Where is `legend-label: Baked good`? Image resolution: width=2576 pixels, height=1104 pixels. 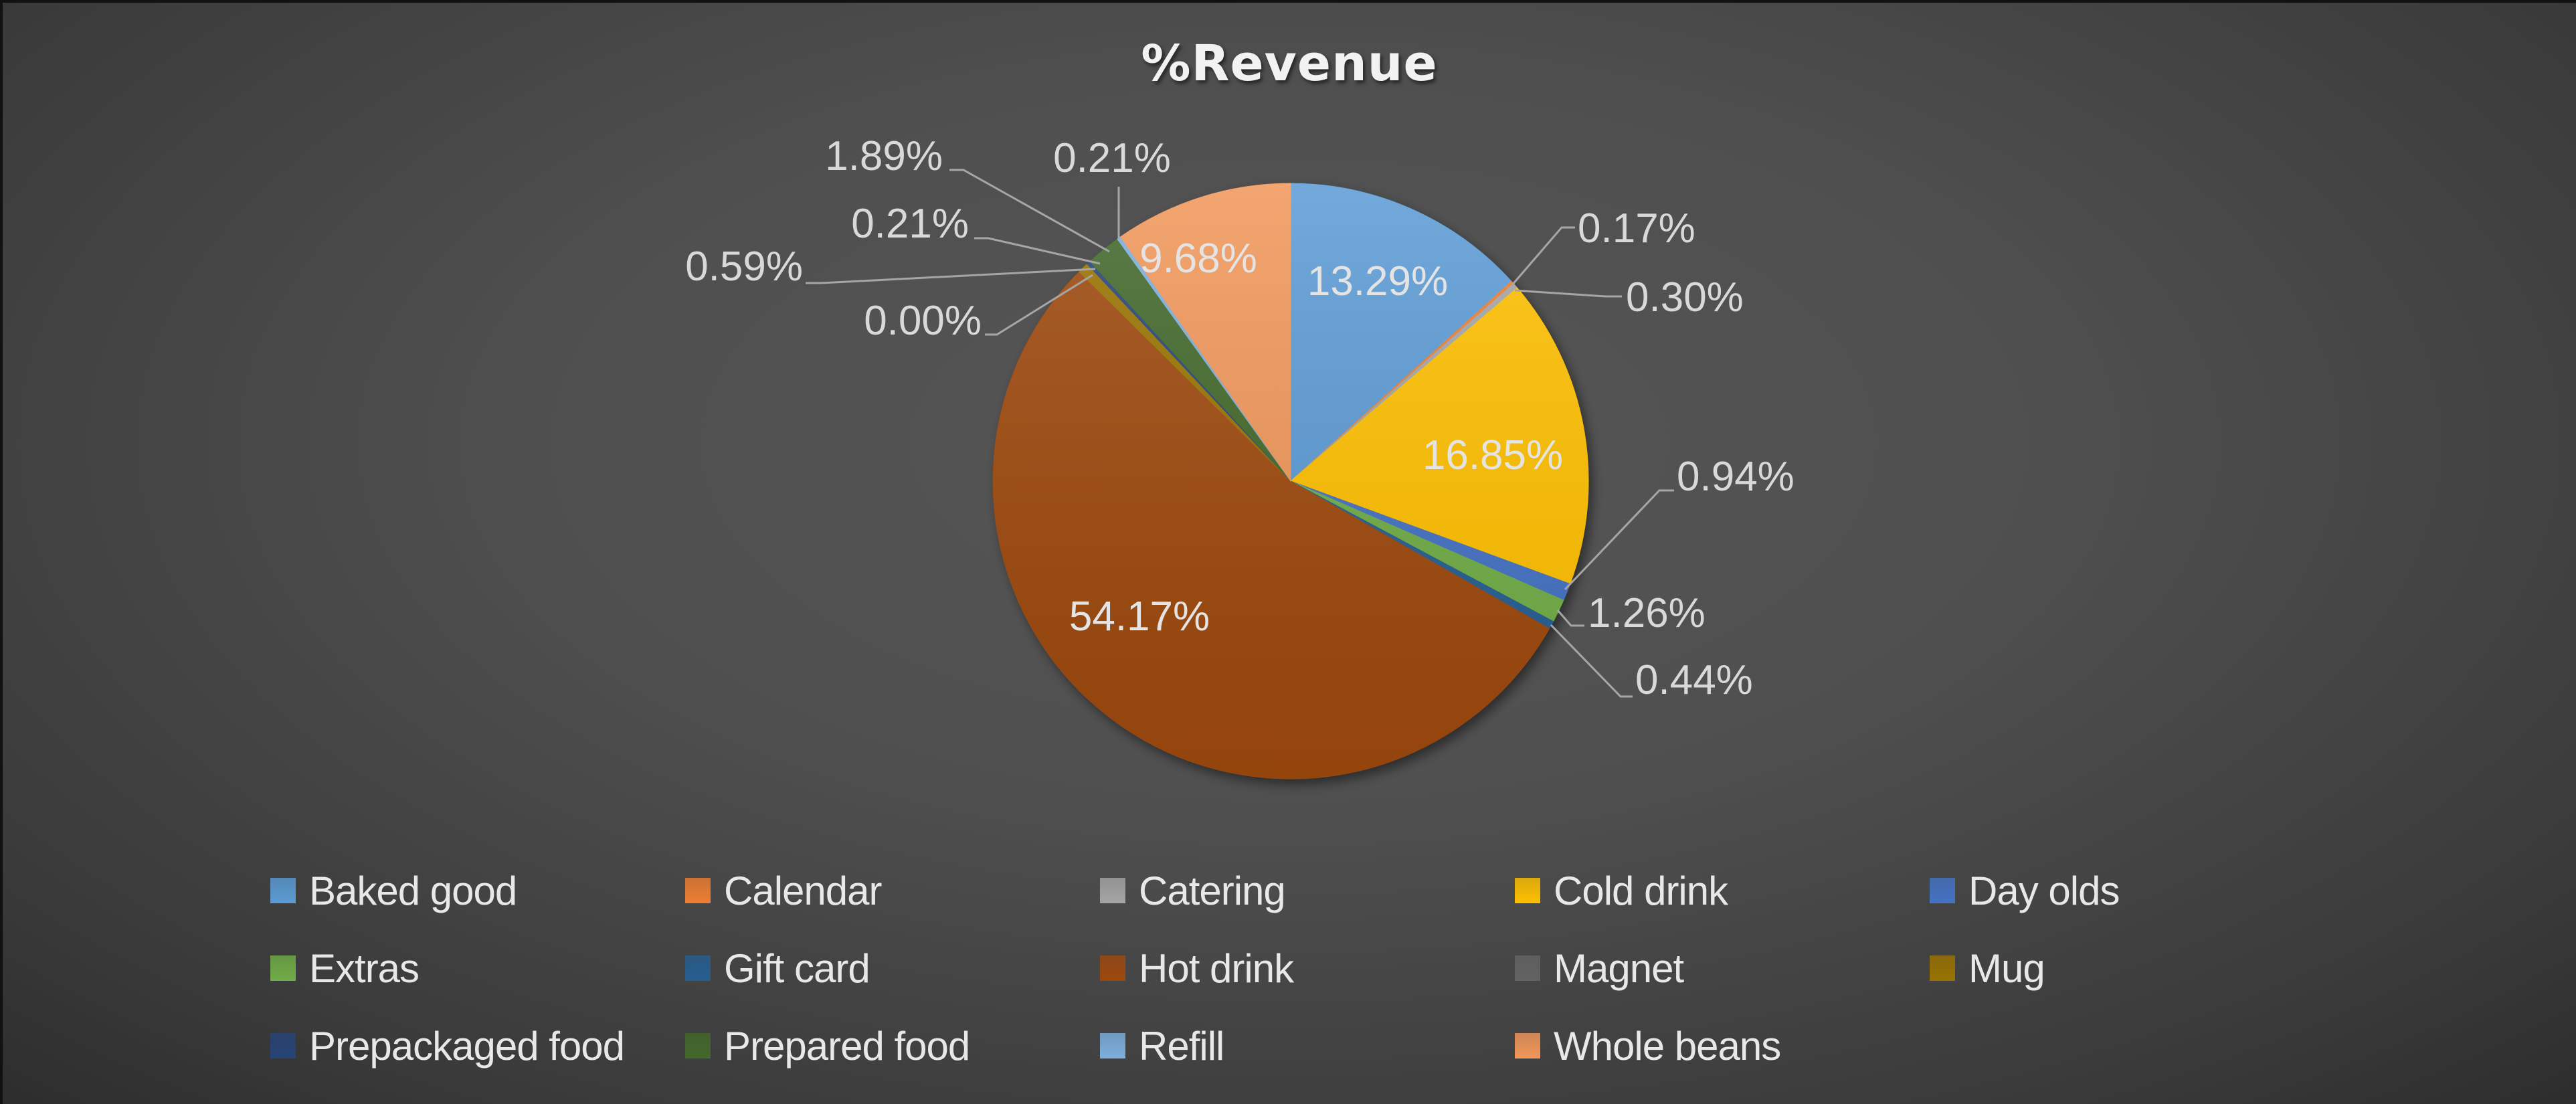
legend-label: Baked good is located at coordinates (413, 890).